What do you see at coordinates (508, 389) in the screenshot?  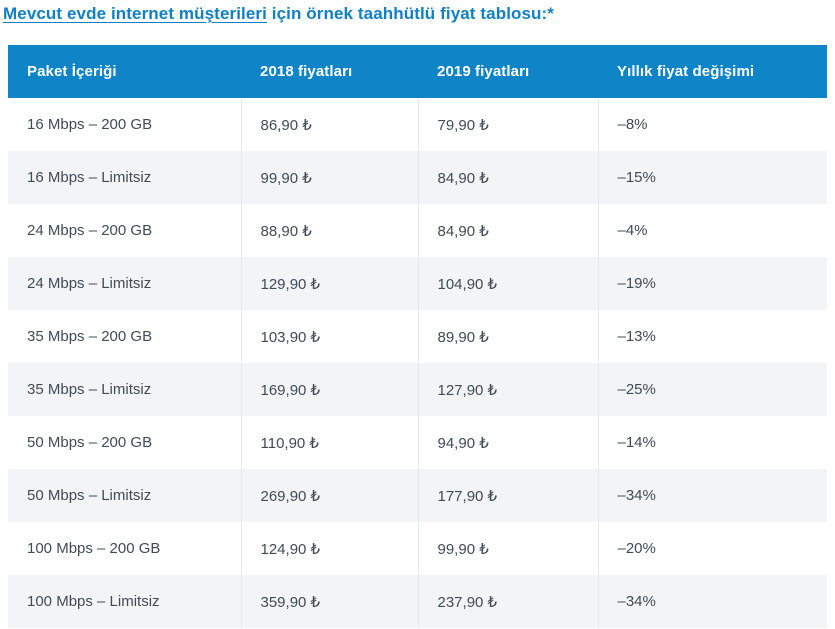 I see `price-2019-cell: 127,90 ₺` at bounding box center [508, 389].